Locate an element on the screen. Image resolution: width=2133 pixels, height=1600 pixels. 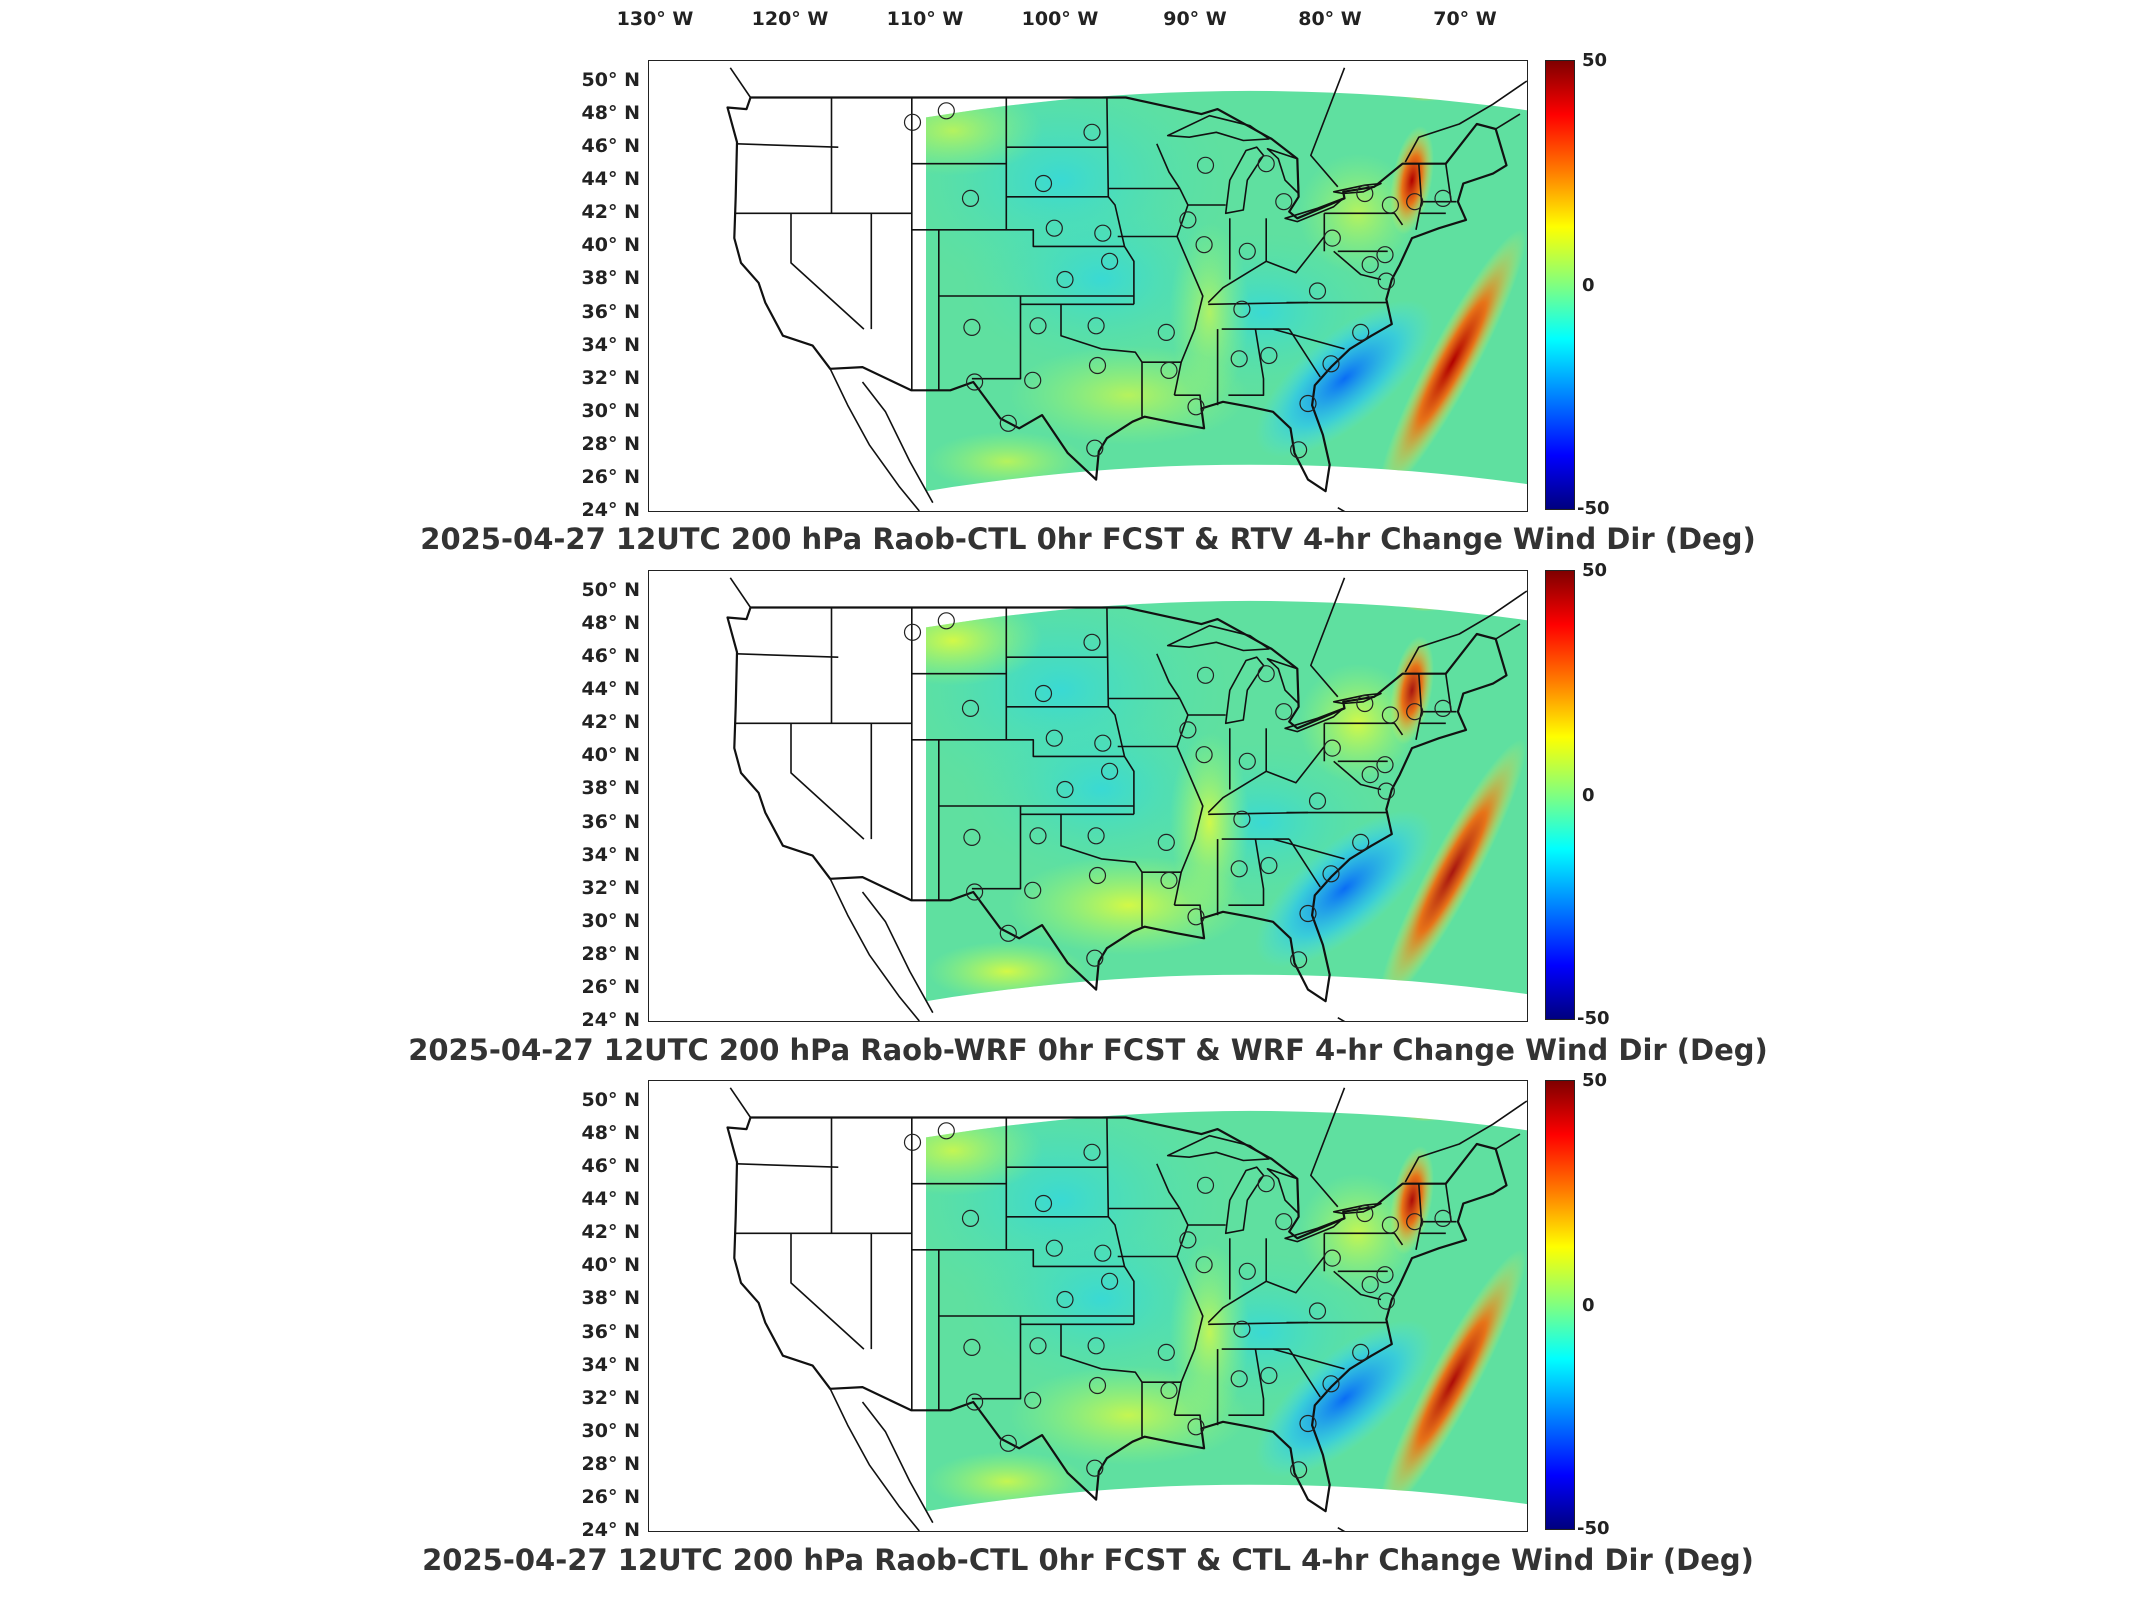
lon-label-110w: 110° W is located at coordinates (925, 19).